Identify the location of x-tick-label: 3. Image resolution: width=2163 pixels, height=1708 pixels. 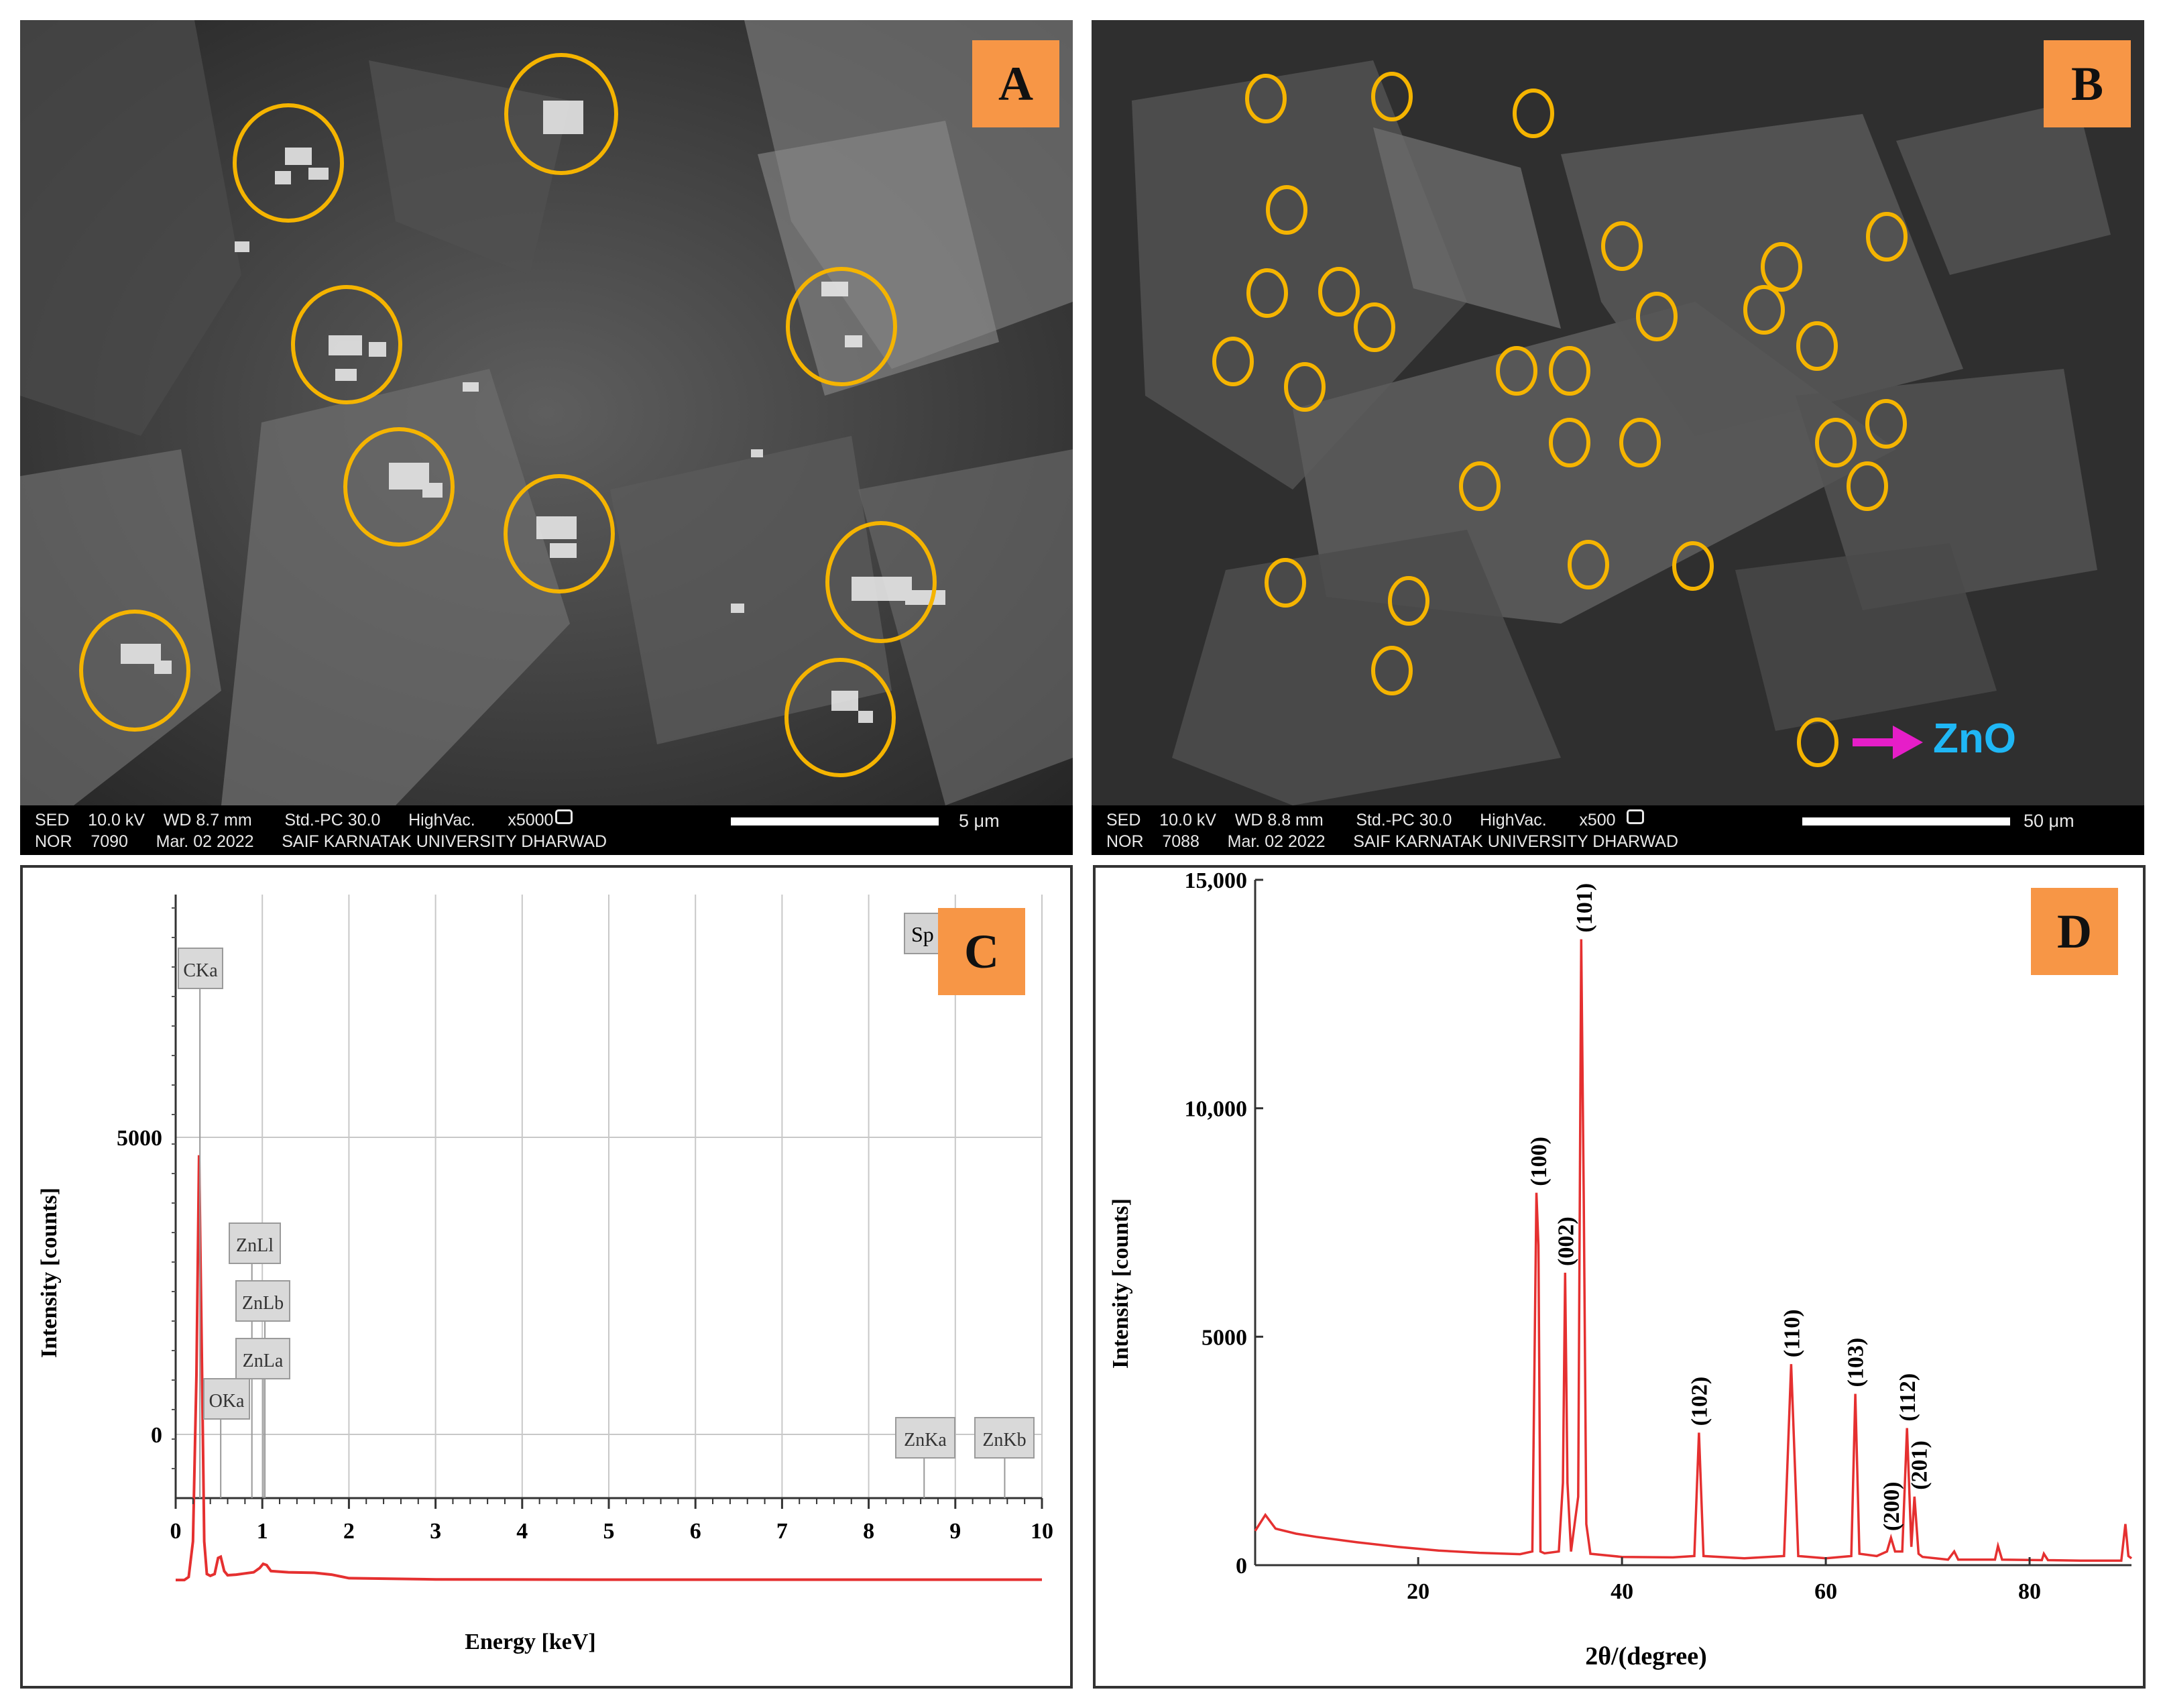
(435, 1532).